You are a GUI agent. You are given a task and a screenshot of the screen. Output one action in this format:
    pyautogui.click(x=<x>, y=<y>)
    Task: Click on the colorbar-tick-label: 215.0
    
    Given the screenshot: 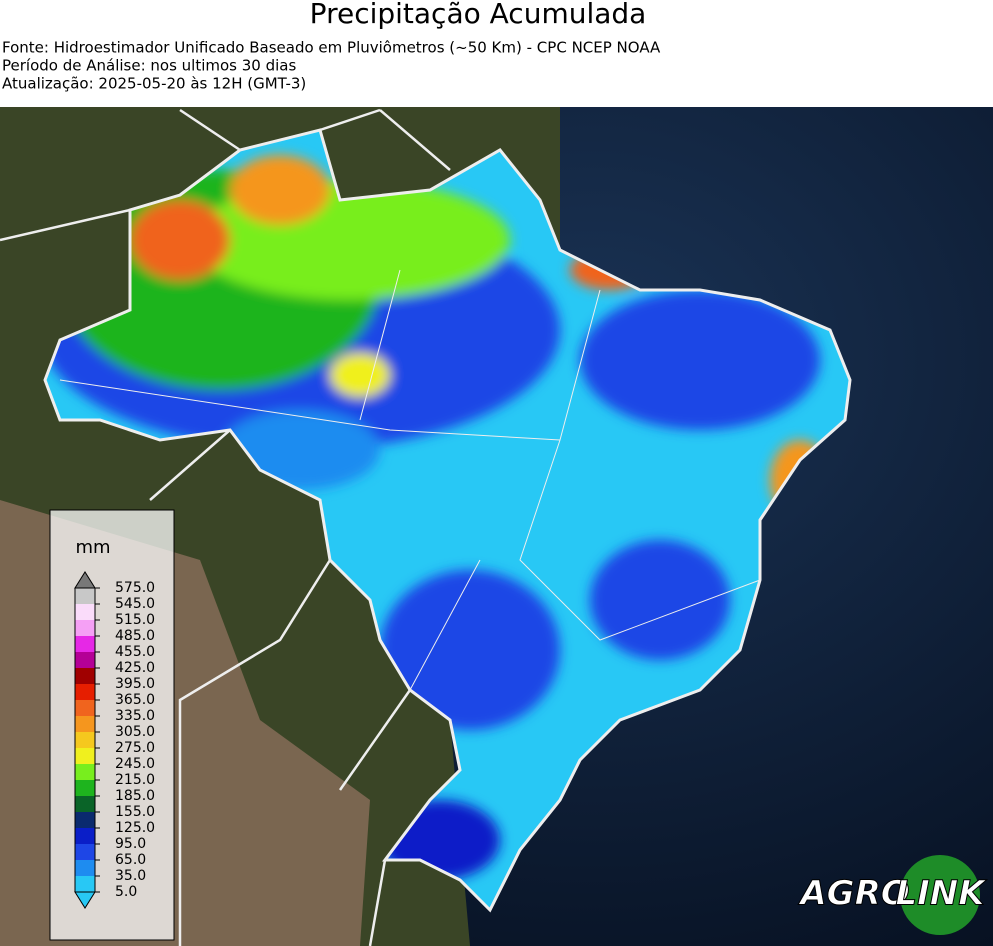 What is the action you would take?
    pyautogui.click(x=135, y=780)
    